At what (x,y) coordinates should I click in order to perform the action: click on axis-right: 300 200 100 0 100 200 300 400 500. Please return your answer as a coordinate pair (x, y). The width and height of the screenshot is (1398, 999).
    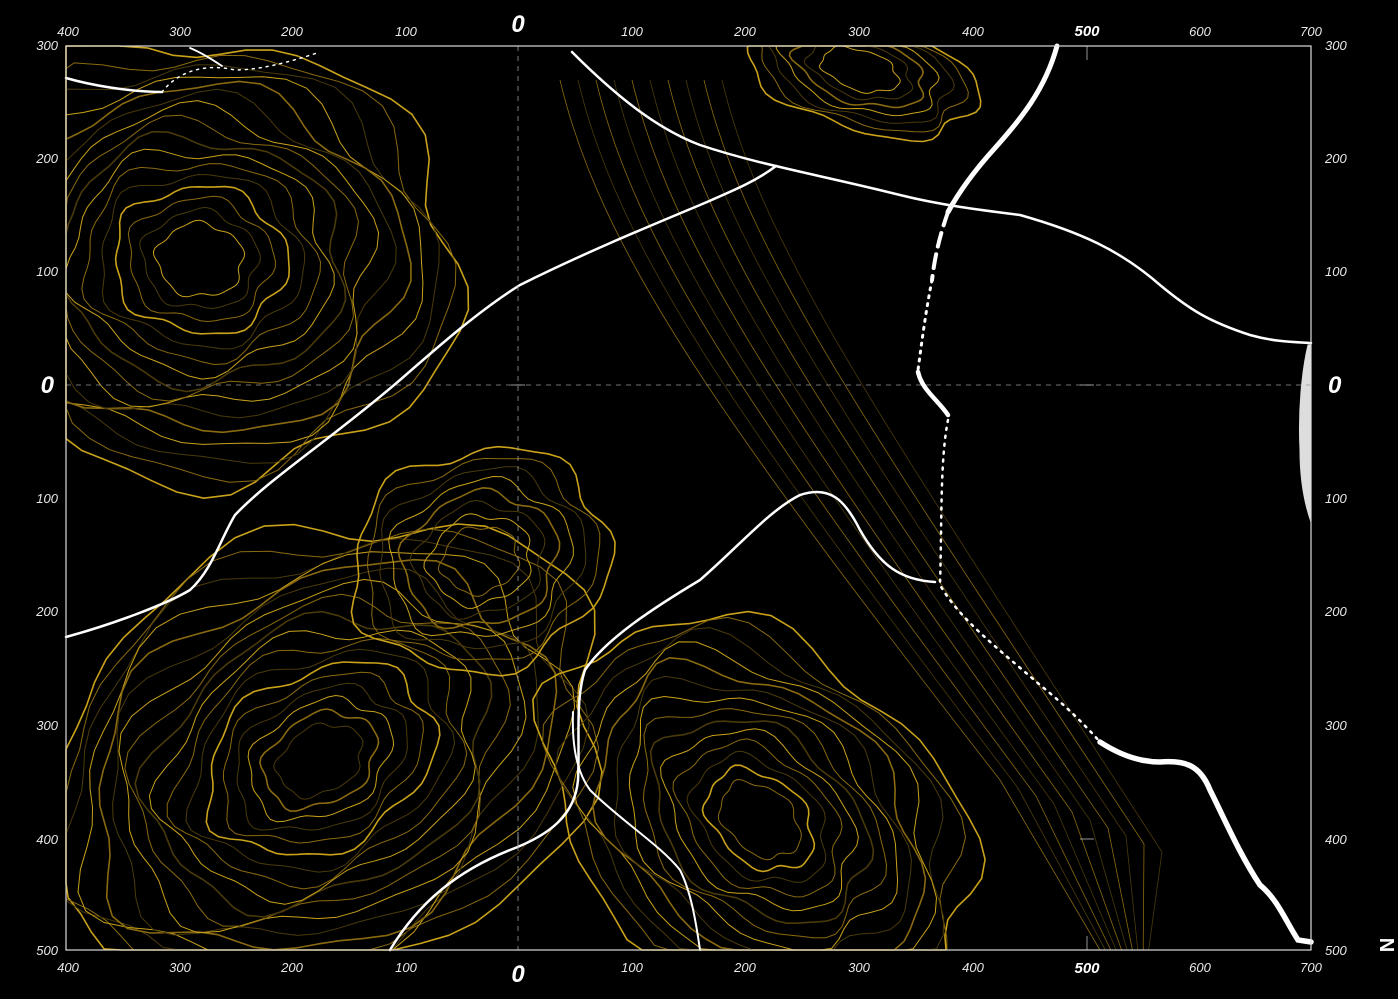
    Looking at the image, I should click on (1335, 498).